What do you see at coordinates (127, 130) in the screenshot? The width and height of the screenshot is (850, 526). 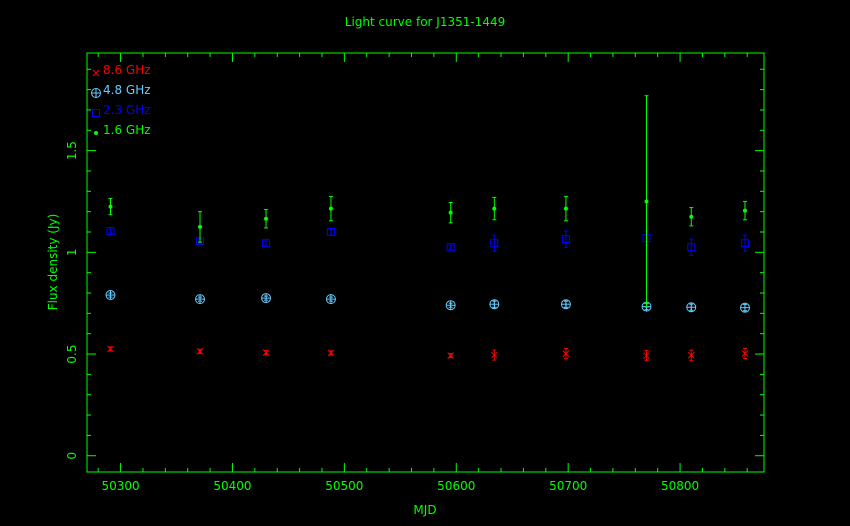 I see `legend-label: 1.6 GHz` at bounding box center [127, 130].